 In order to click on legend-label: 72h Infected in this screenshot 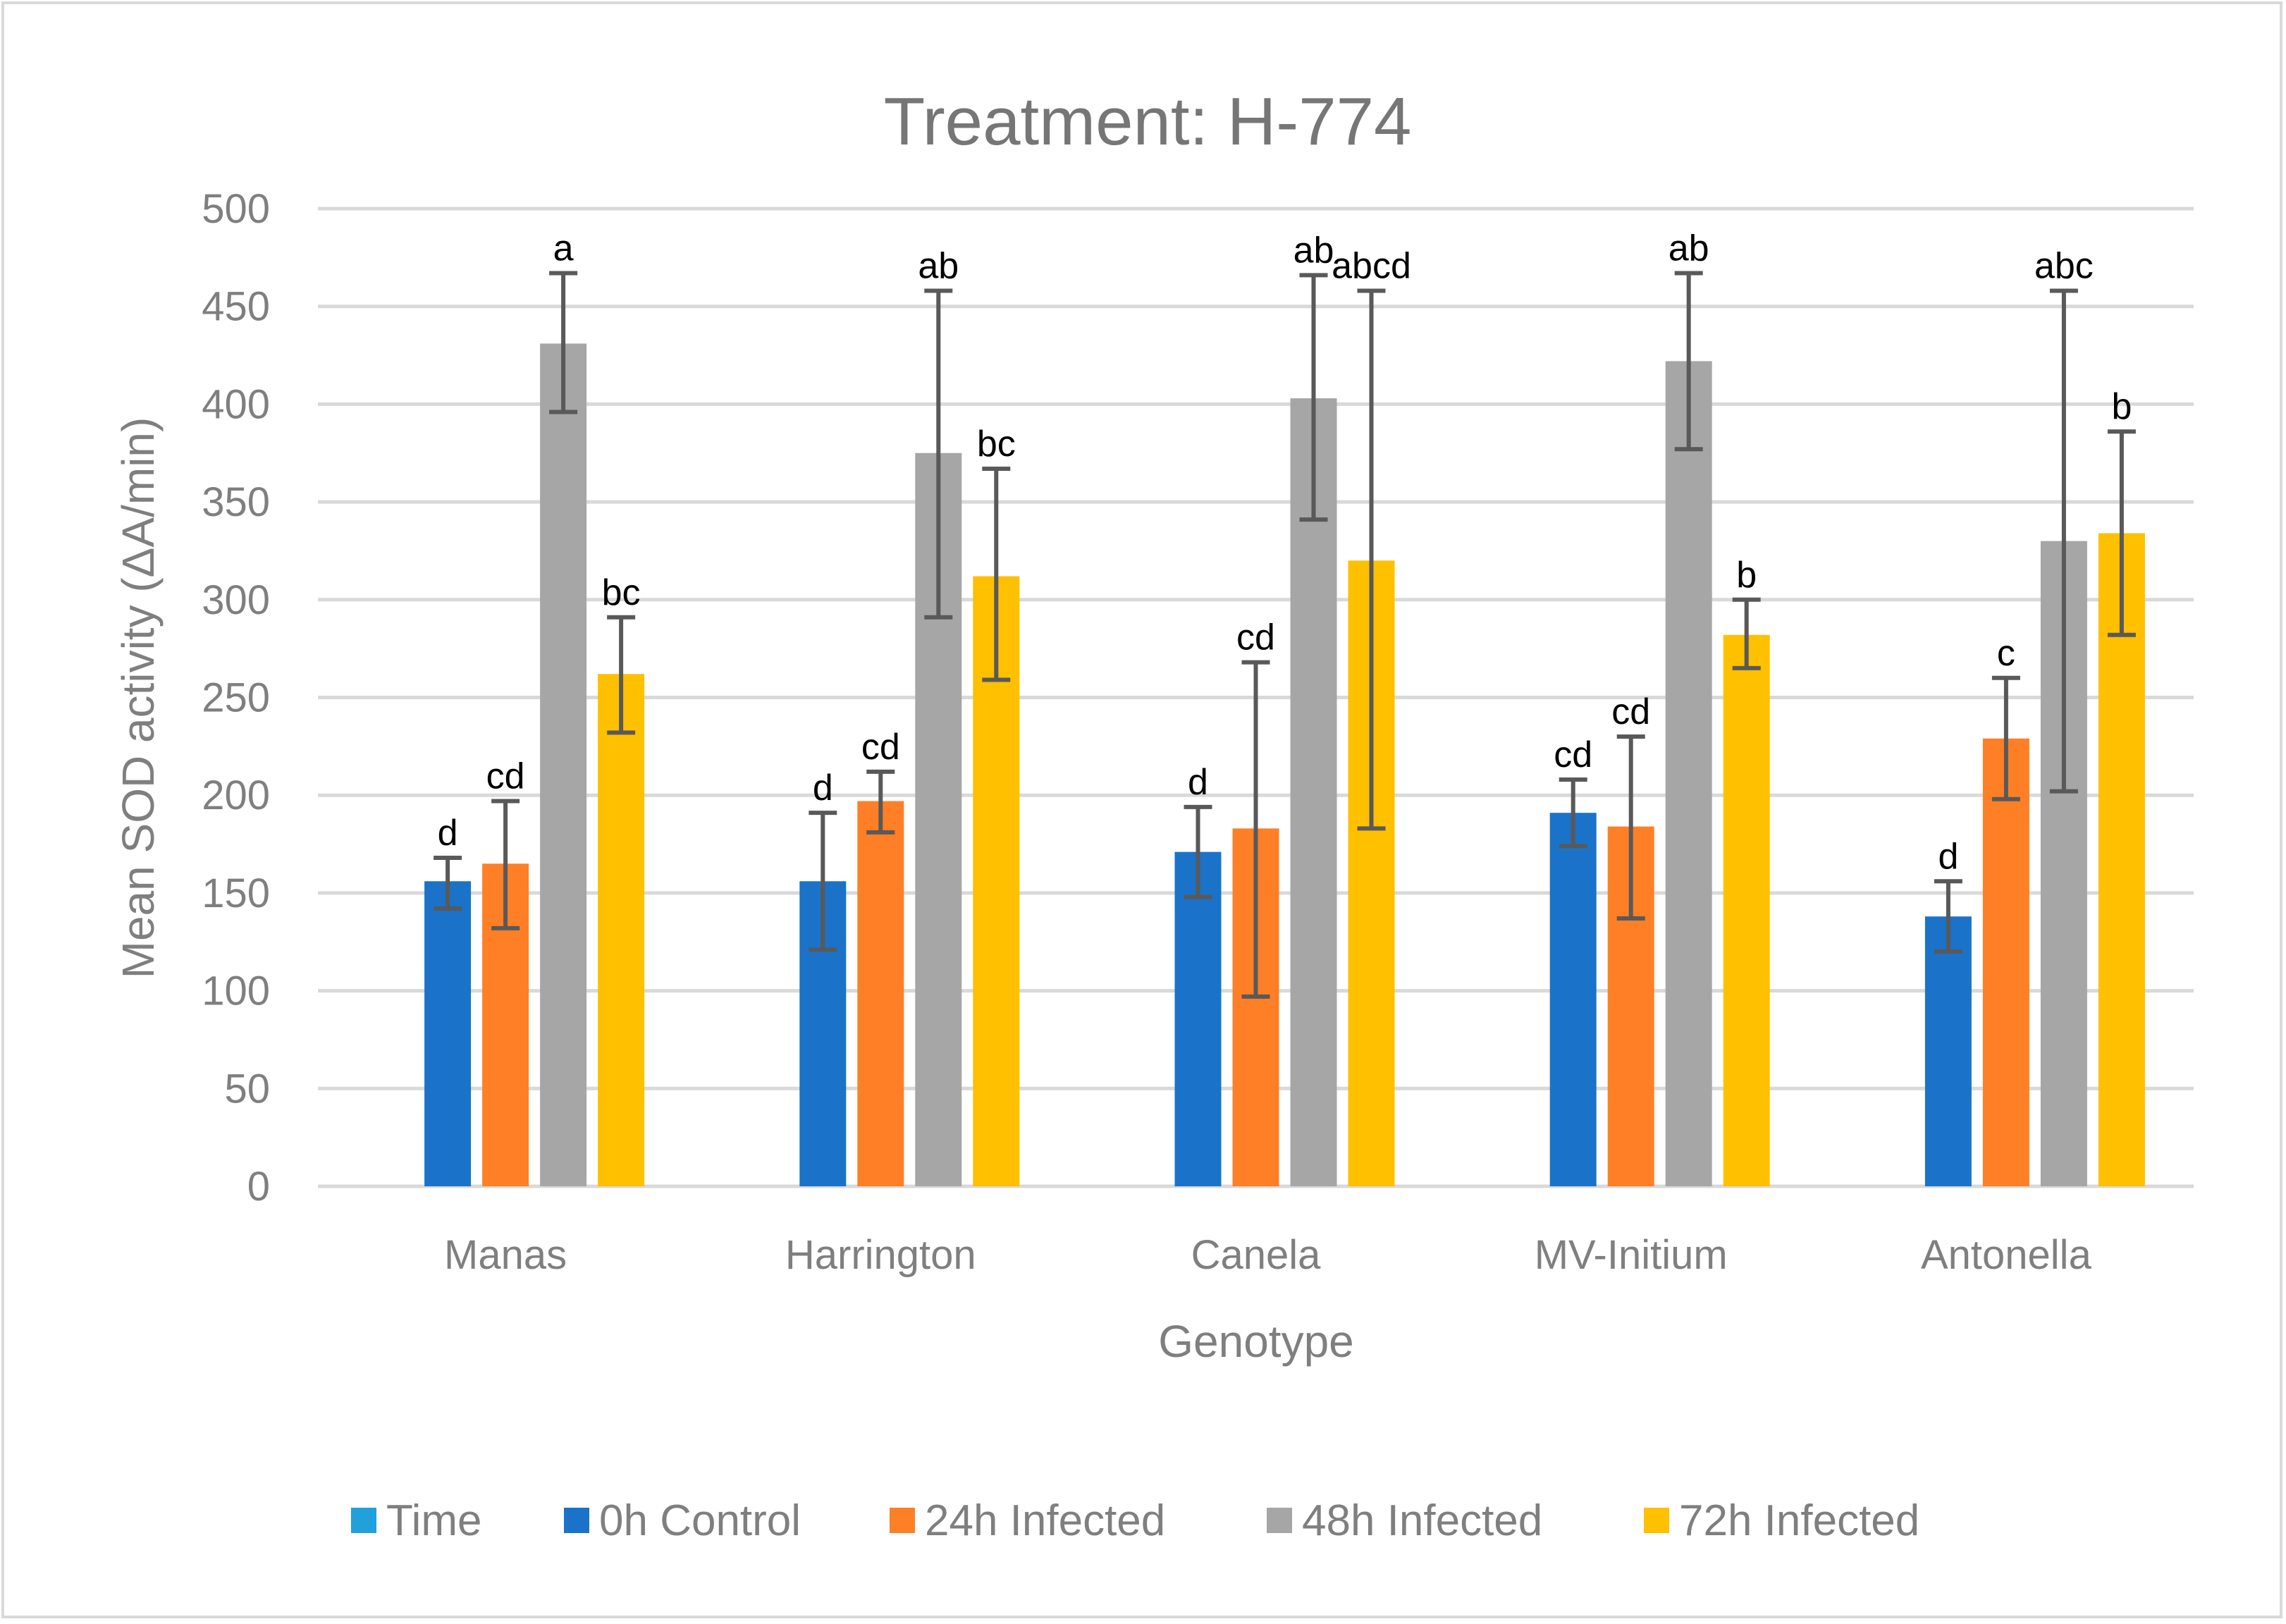, I will do `click(1799, 1520)`.